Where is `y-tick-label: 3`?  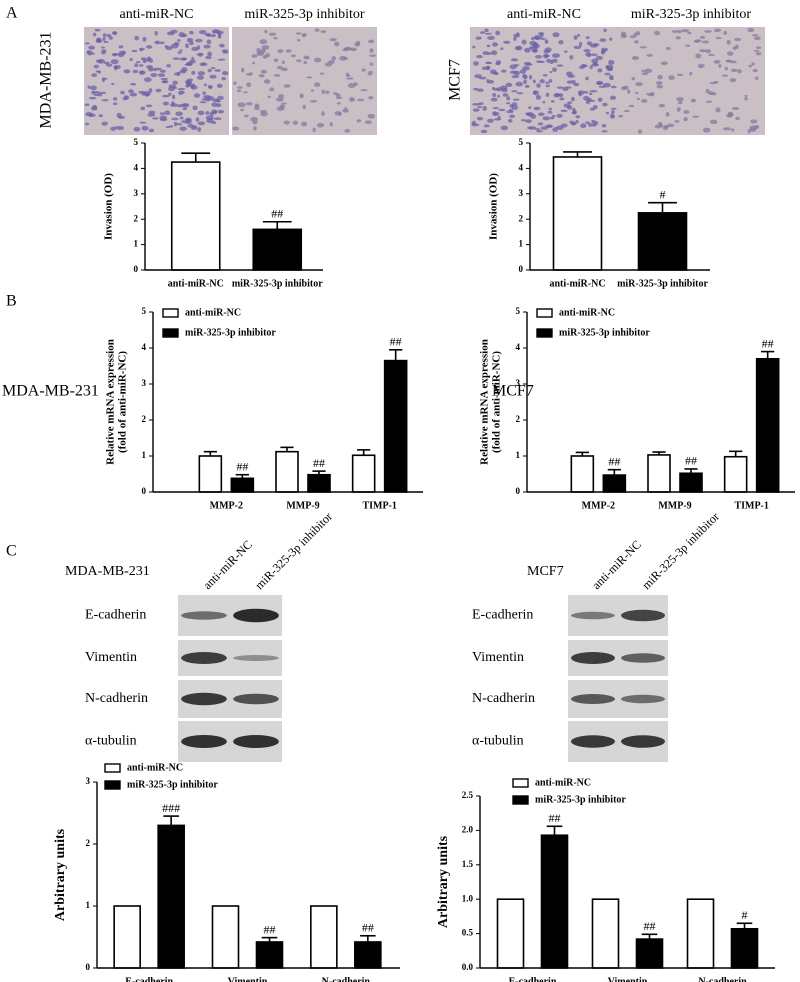 y-tick-label: 3 is located at coordinates (136, 193).